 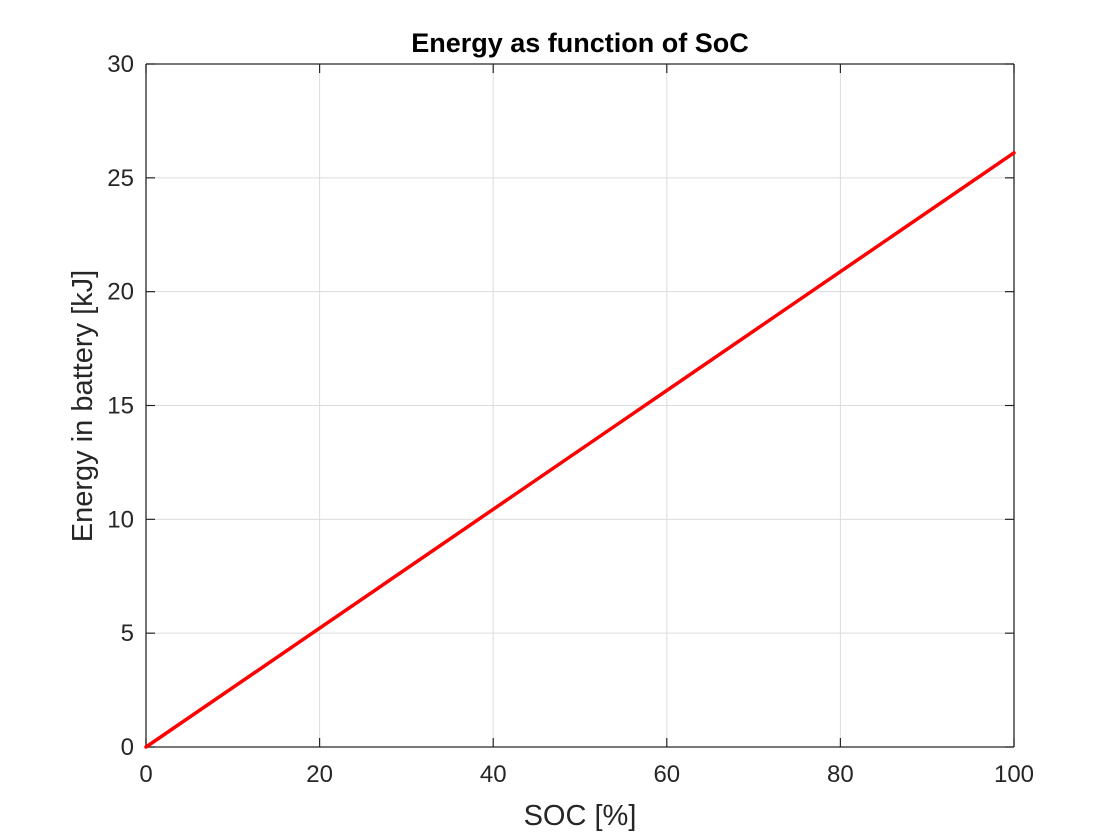 What do you see at coordinates (120, 292) in the screenshot?
I see `y-tick-label: 20` at bounding box center [120, 292].